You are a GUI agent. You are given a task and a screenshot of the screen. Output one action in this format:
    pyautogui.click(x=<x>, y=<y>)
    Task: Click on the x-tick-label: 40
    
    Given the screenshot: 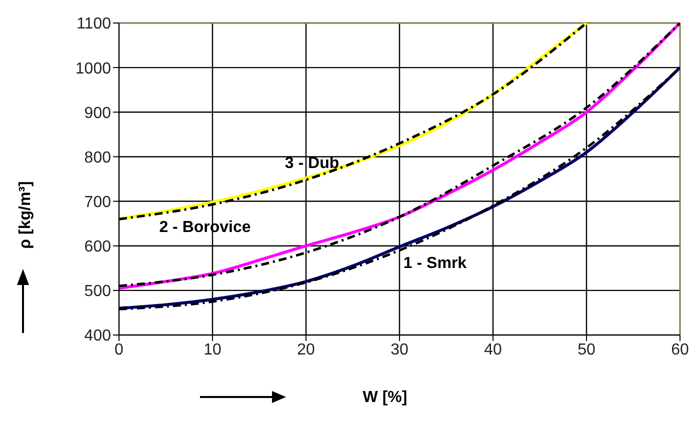 What is the action you would take?
    pyautogui.click(x=493, y=349)
    